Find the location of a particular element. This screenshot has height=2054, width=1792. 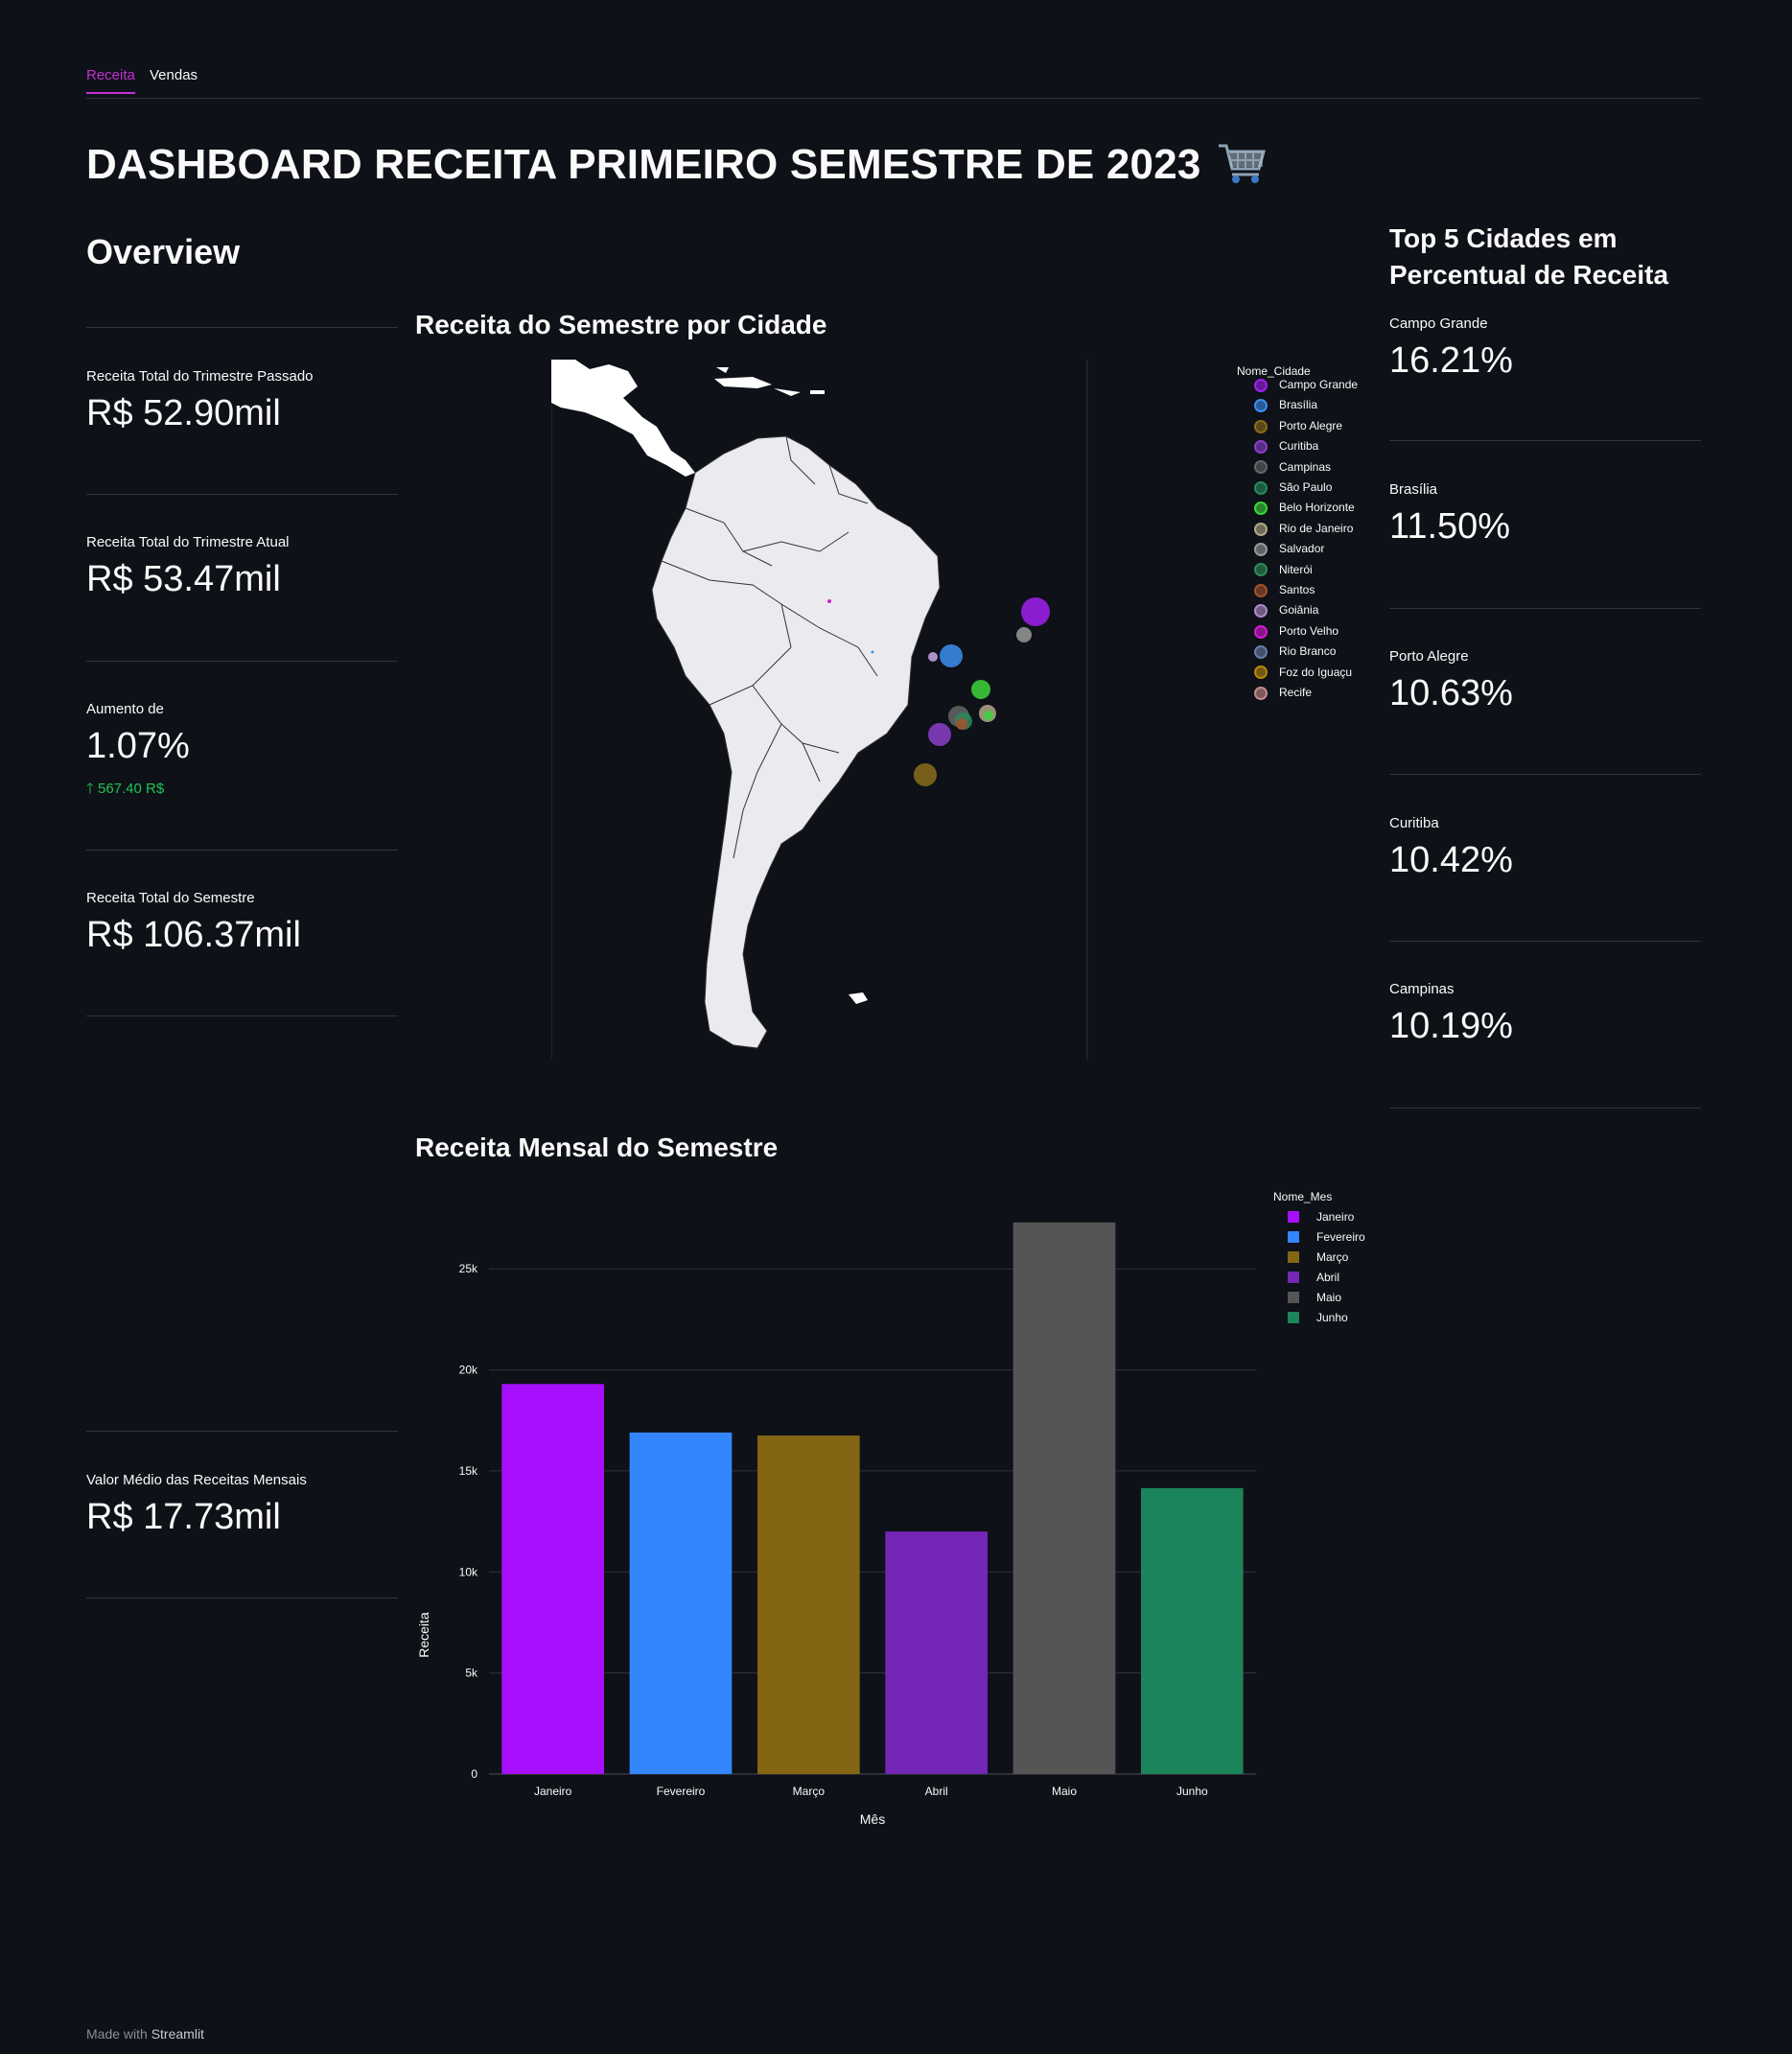

bar-legend-label: Junho is located at coordinates (1332, 1317).